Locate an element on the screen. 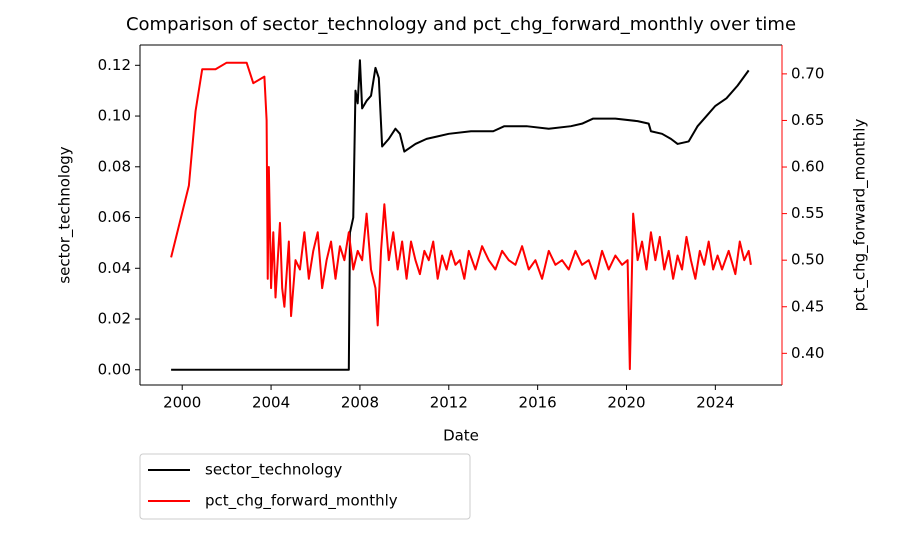 This screenshot has width=922, height=534. y2-tick-label: 0.40 is located at coordinates (807, 353).